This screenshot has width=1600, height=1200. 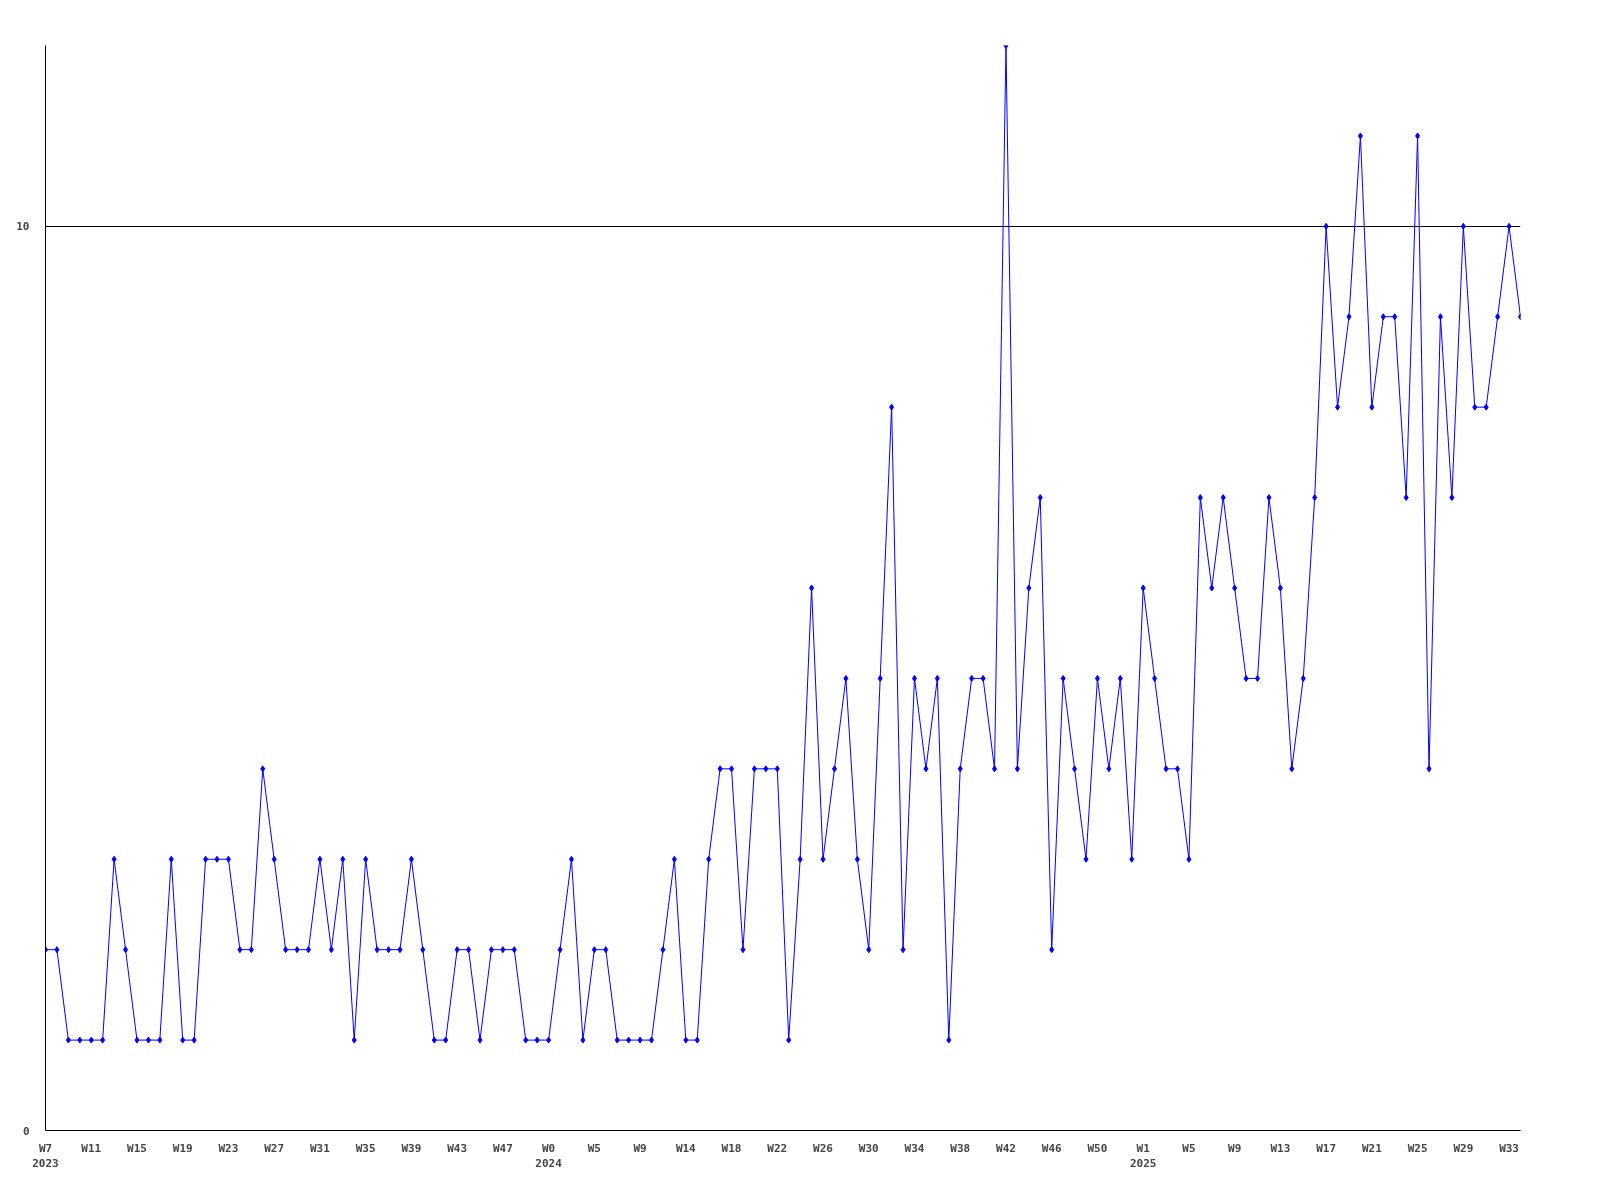 What do you see at coordinates (411, 1148) in the screenshot?
I see `x-tick-label: W39` at bounding box center [411, 1148].